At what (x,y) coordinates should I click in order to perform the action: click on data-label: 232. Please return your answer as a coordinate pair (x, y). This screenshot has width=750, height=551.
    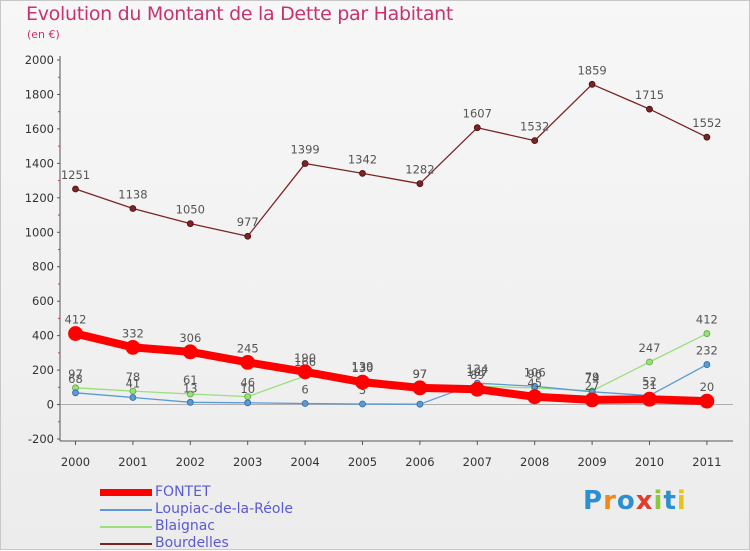
    Looking at the image, I should click on (707, 351).